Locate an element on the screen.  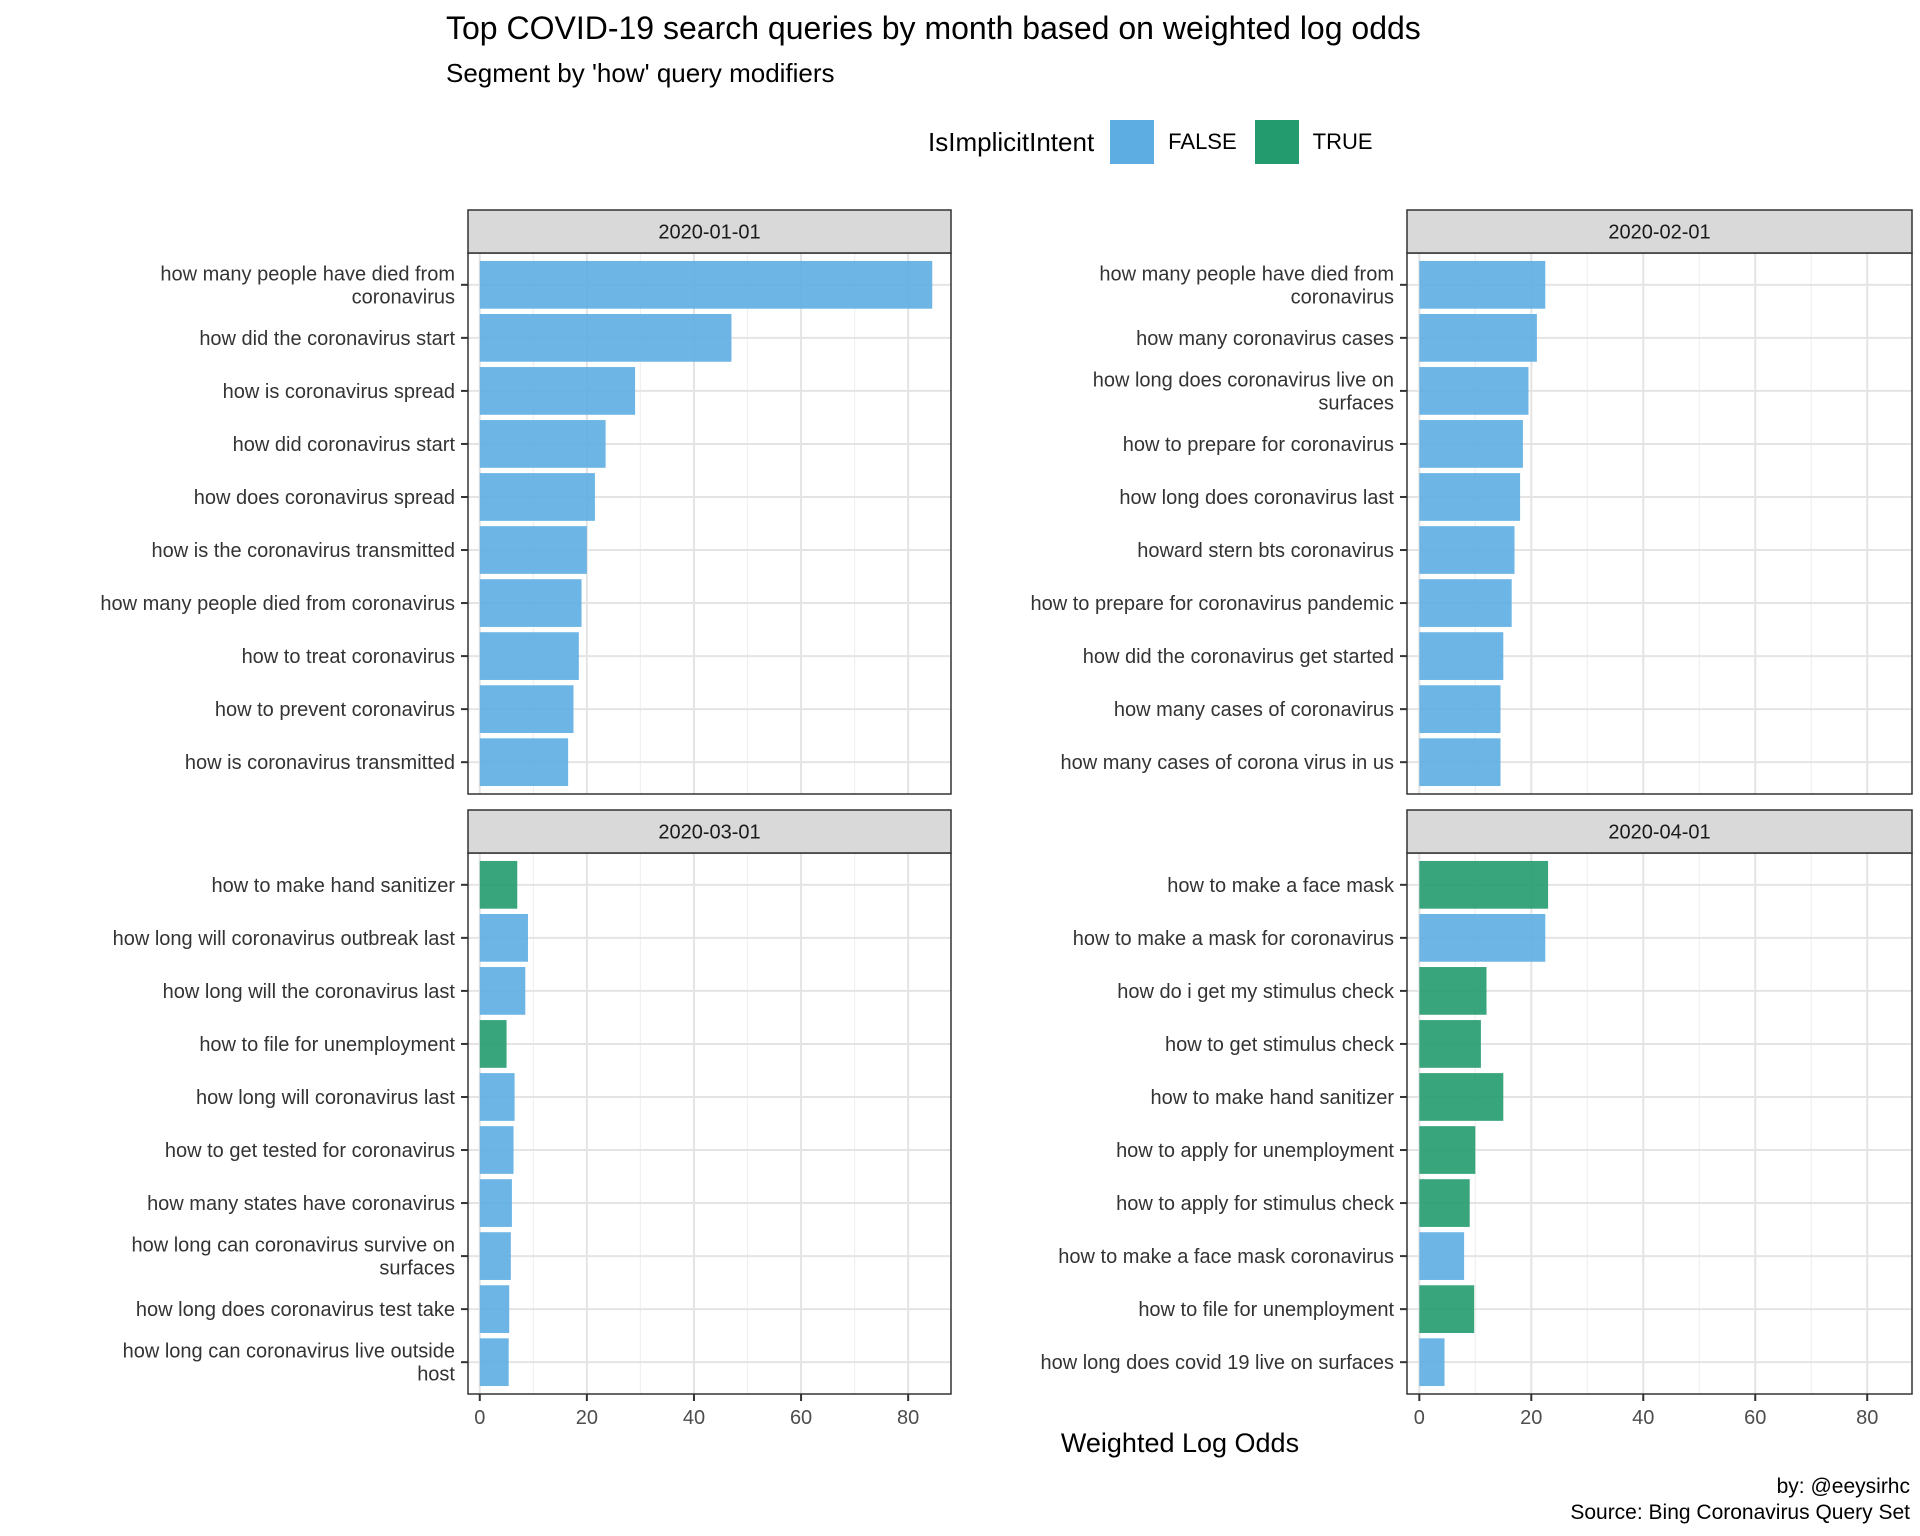
facet-strip-label: 2020-03-01 is located at coordinates (709, 833).